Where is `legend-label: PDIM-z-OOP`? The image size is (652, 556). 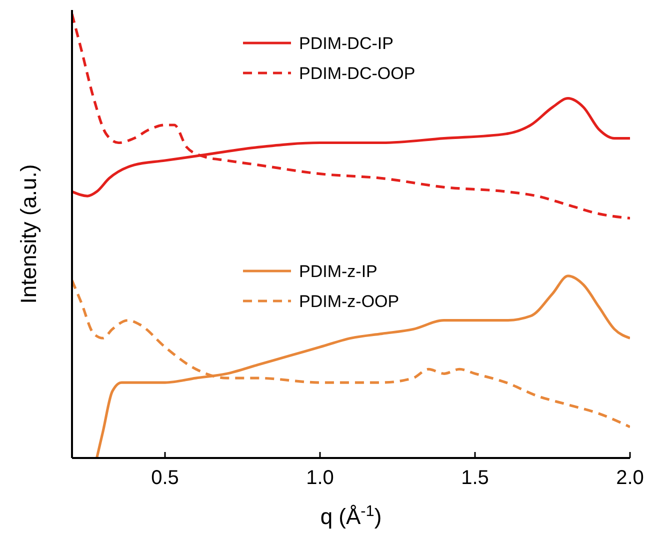
legend-label: PDIM-z-OOP is located at coordinates (349, 301).